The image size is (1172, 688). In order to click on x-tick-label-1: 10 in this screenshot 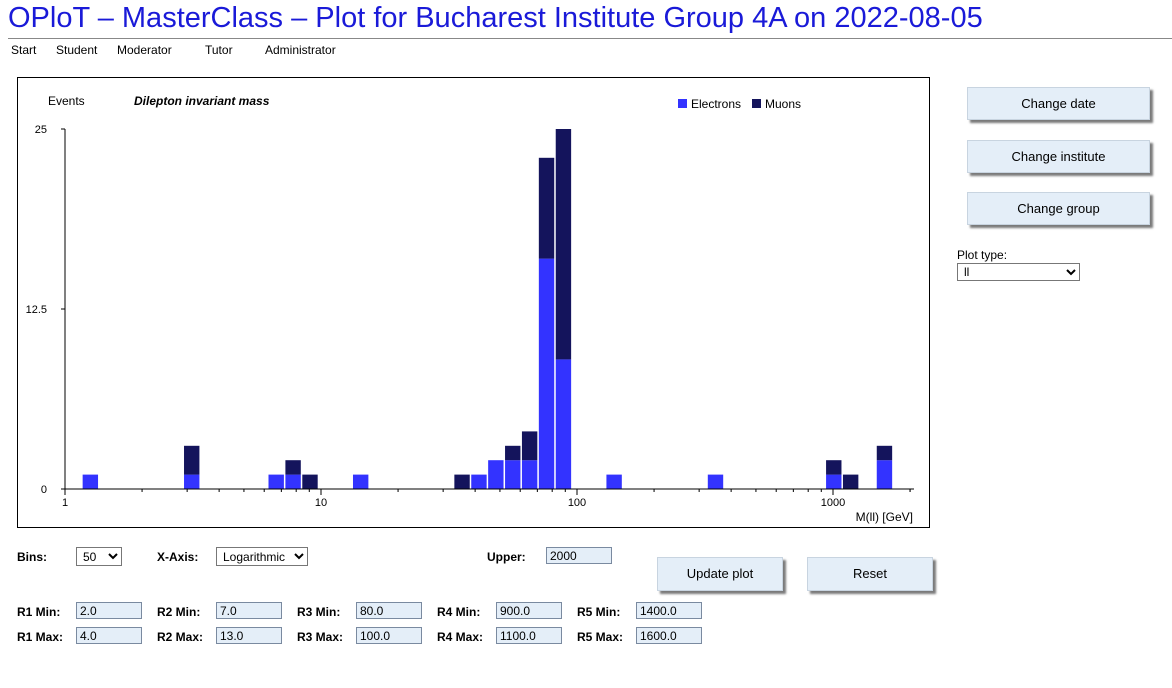, I will do `click(321, 503)`.